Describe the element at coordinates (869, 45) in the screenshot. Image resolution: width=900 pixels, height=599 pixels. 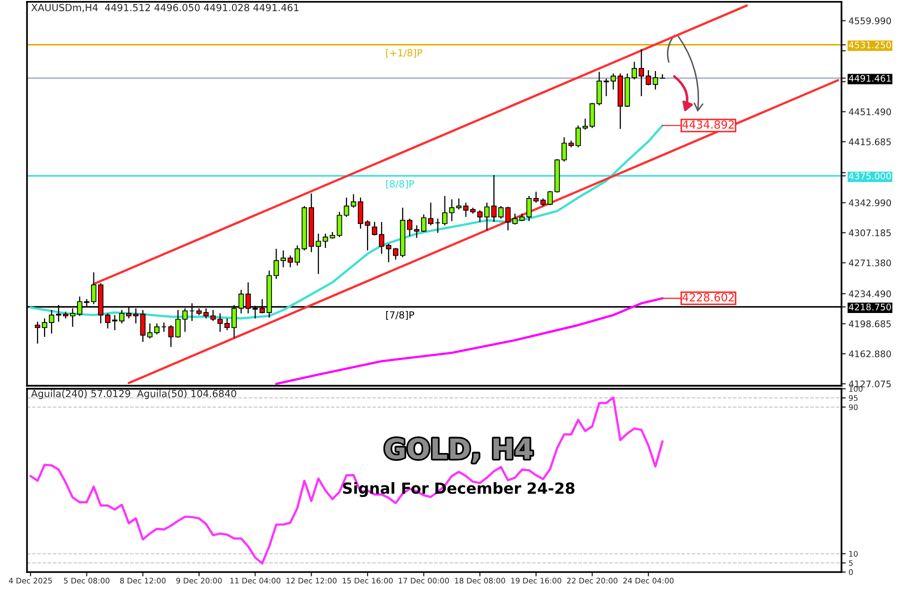
I see `y-tick-label: 4531.250` at that location.